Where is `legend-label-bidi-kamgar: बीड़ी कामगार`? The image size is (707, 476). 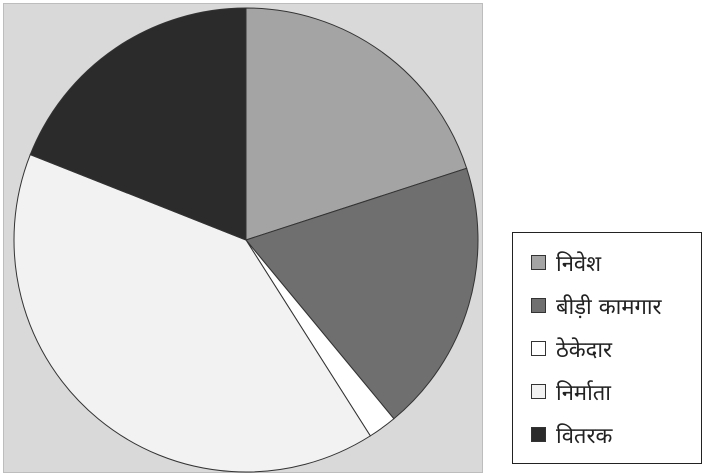
legend-label-bidi-kamgar: बीड़ी कामगार is located at coordinates (609, 307).